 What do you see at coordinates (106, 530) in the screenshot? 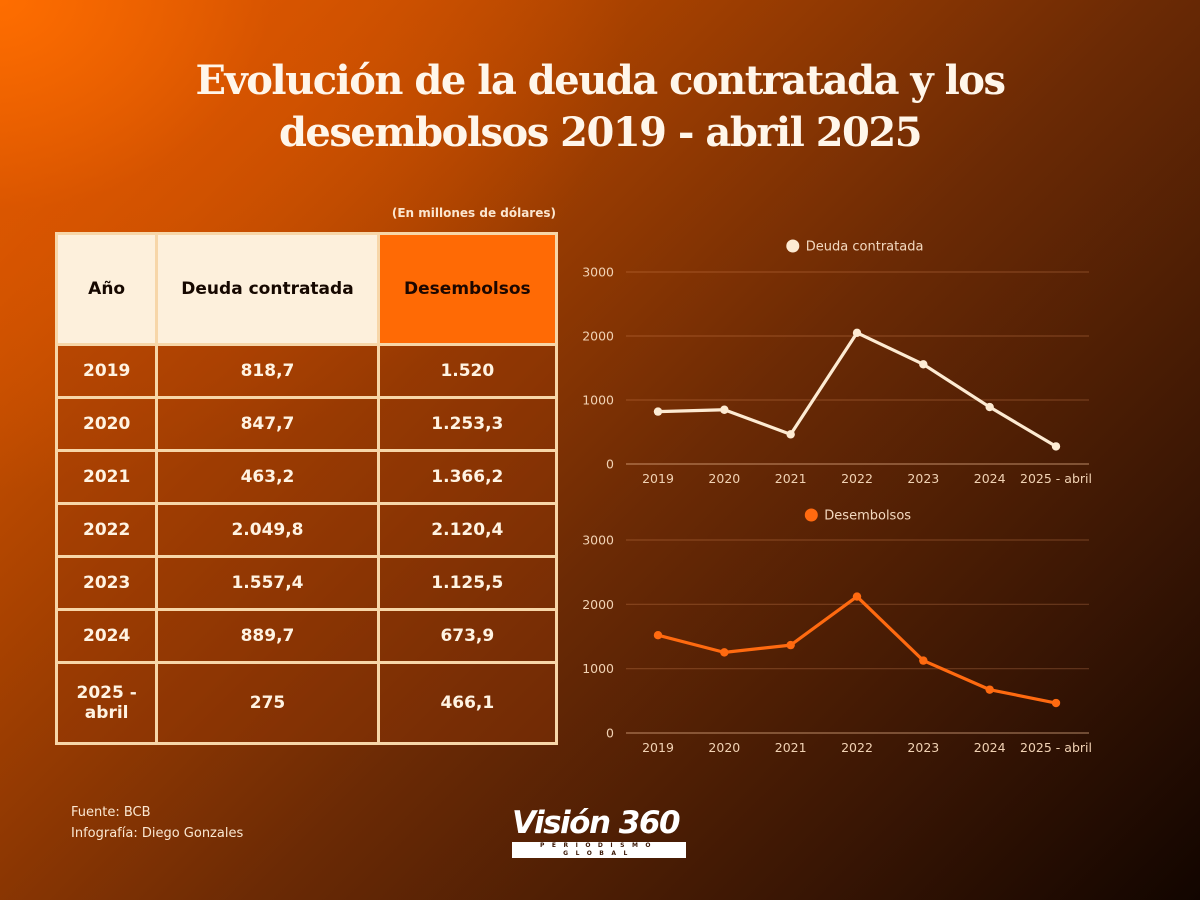
I see `cell-year: 2022` at bounding box center [106, 530].